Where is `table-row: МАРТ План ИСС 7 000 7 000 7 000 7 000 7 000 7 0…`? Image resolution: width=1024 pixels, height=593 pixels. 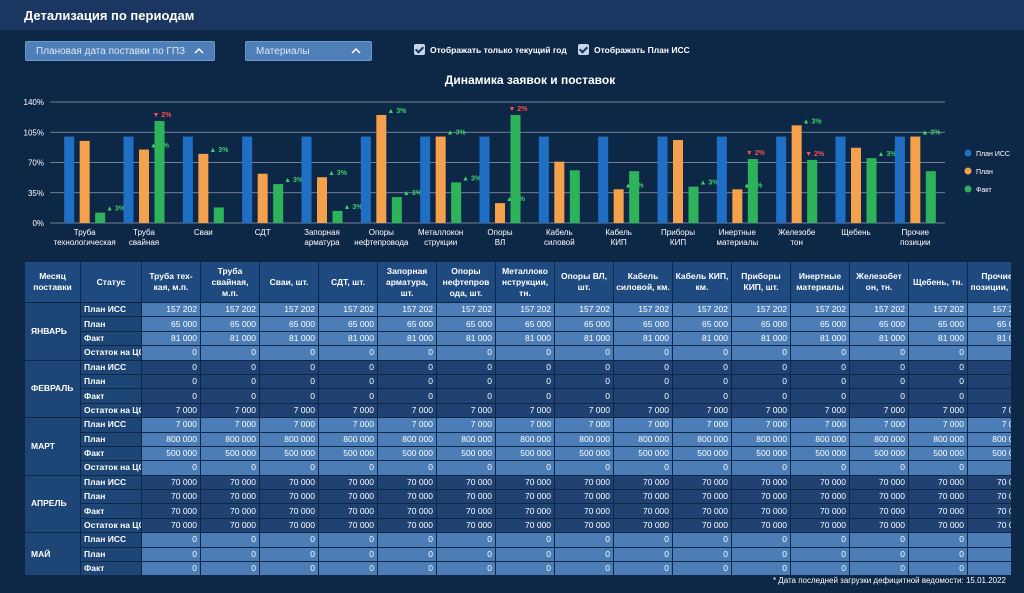 table-row: МАРТ План ИСС 7 000 7 000 7 000 7 000 7 000 7 0… is located at coordinates (518, 446).